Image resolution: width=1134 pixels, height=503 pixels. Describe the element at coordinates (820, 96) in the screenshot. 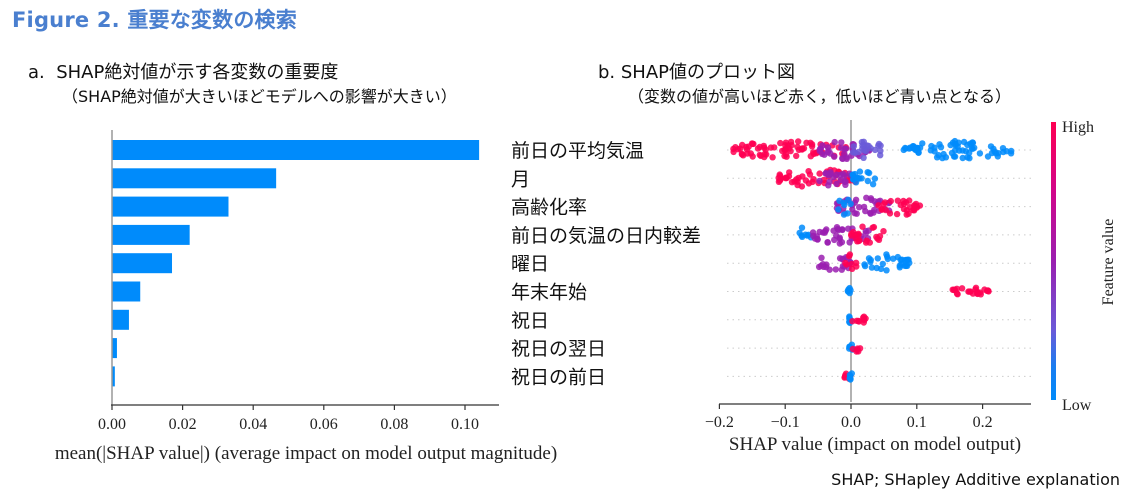

I see `panel-b-subtitle: （変数の値が高いほど赤く，低いほど青い点となる）` at that location.